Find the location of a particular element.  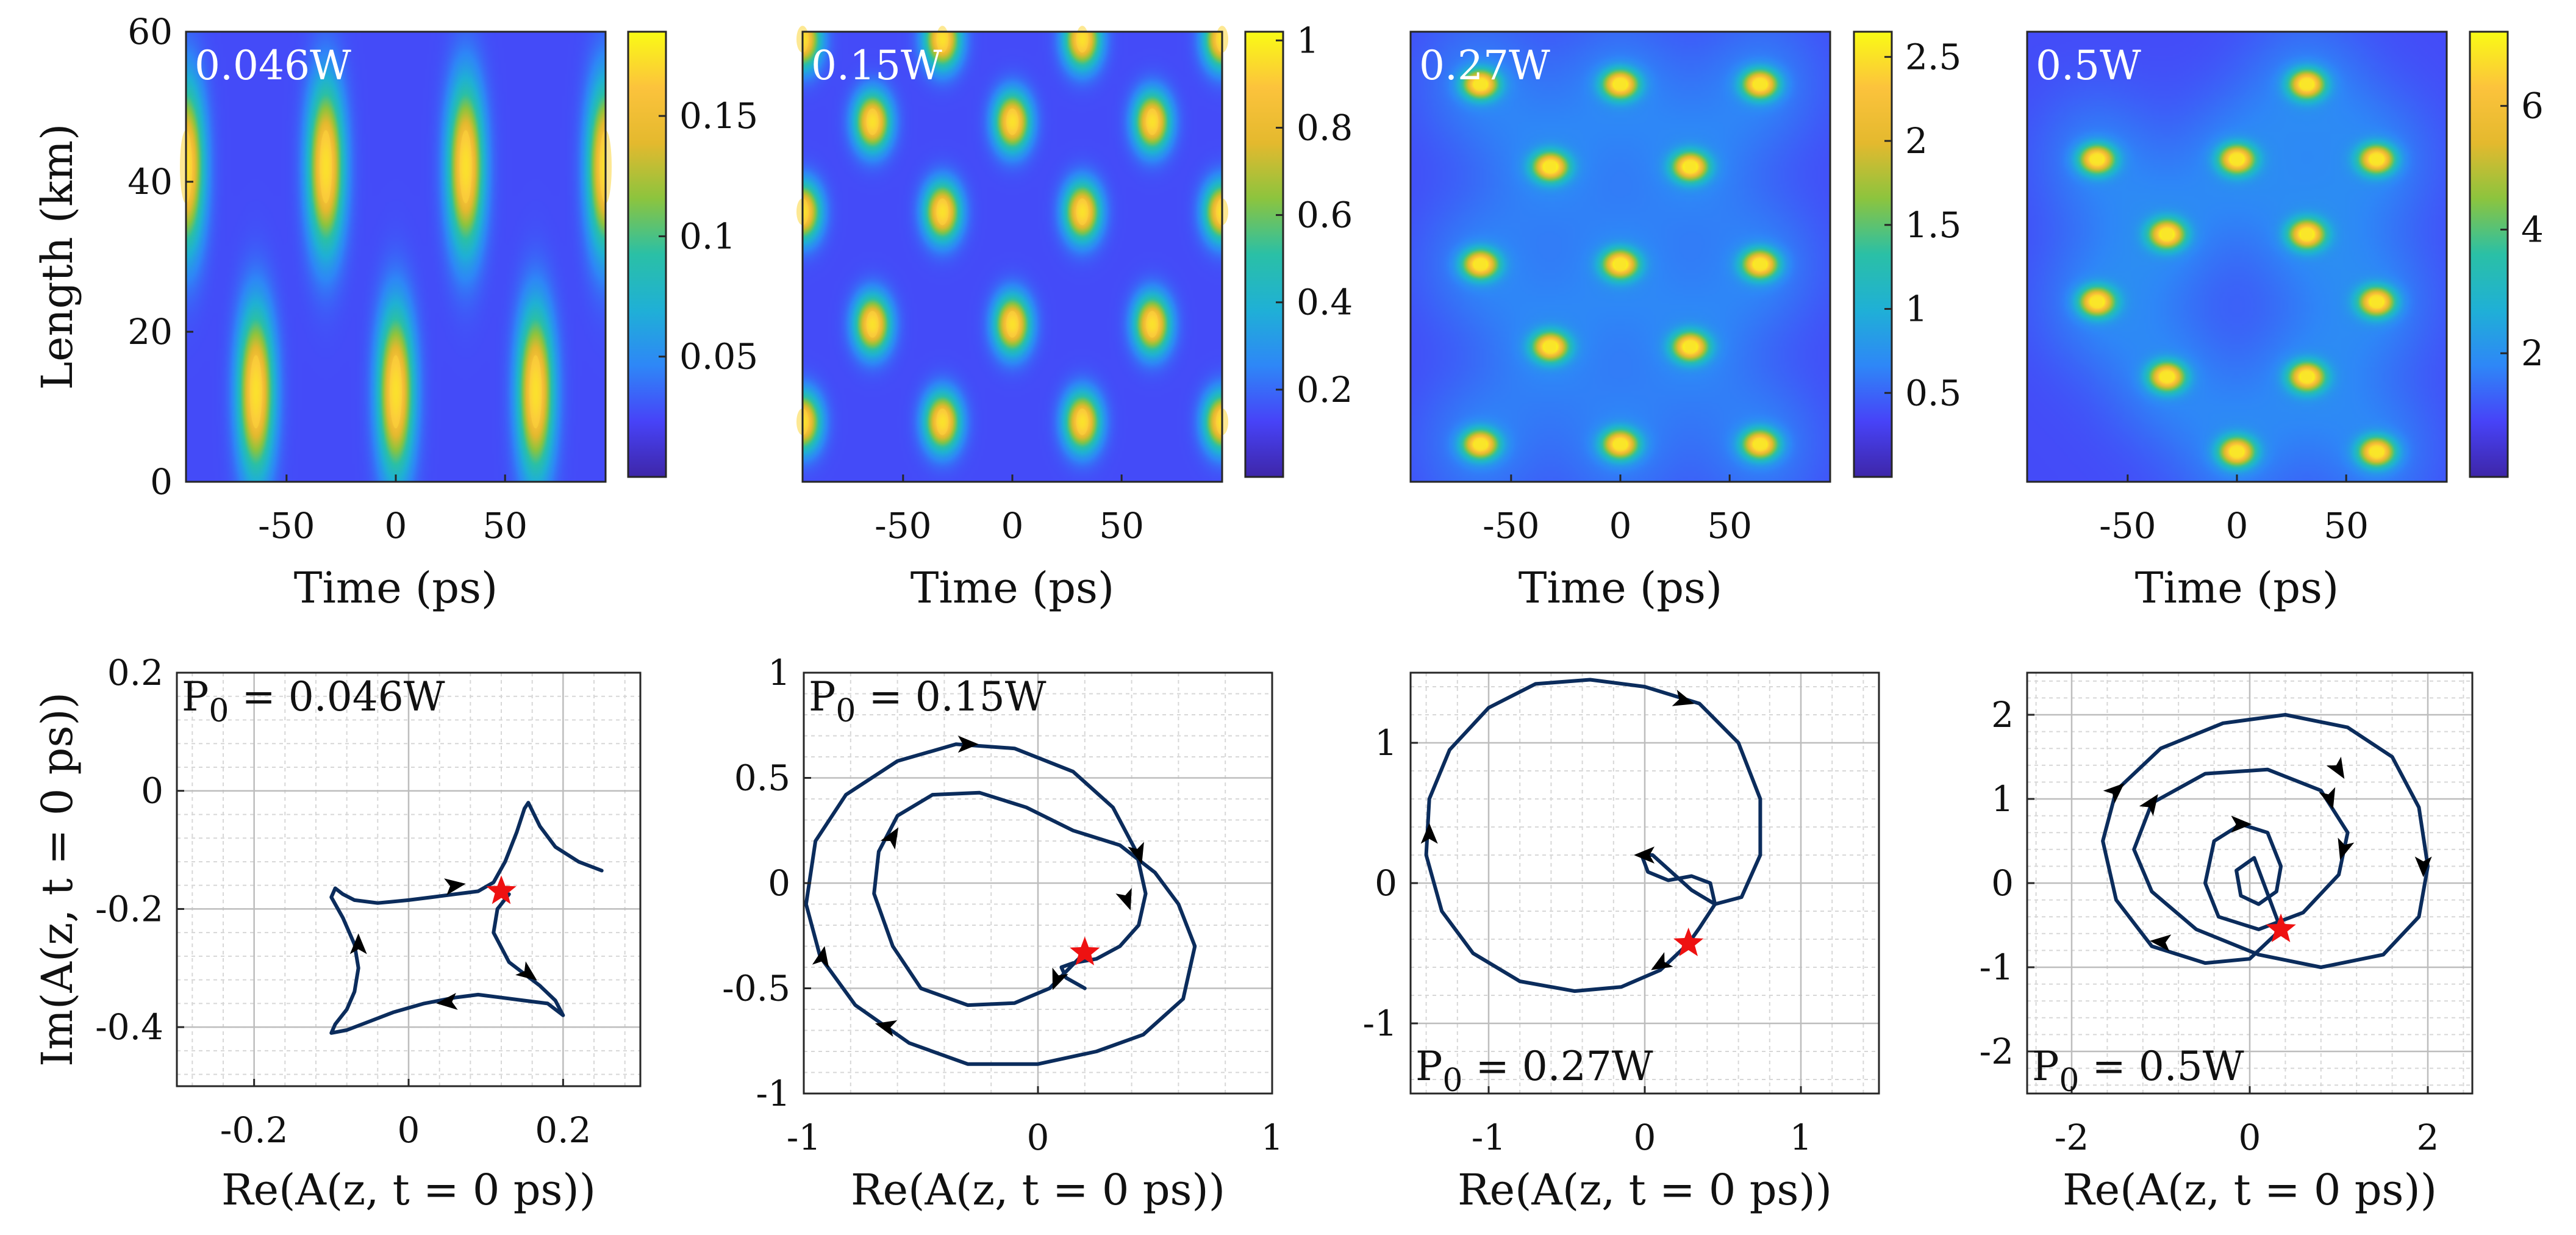

heatmap-panel-4: 0.5W -50 0 50 Time (ps) 2 4 6 is located at coordinates (2285, 321).